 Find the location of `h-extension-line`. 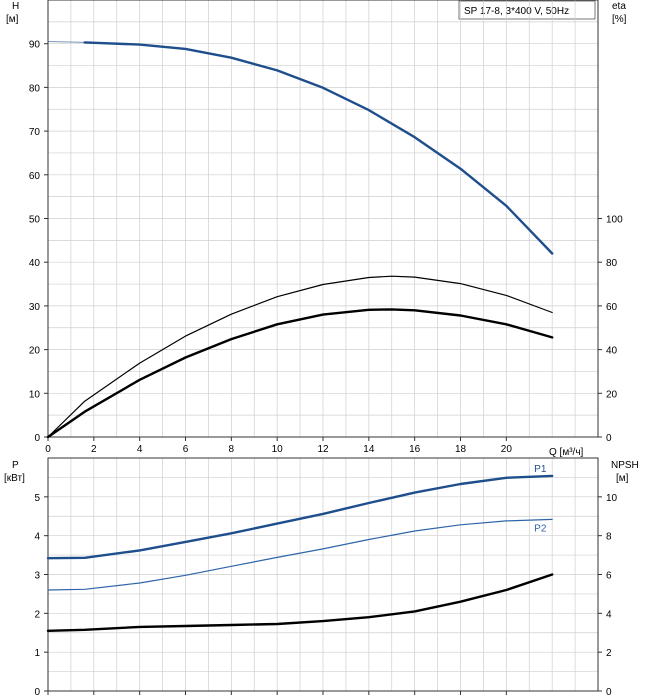

h-extension-line is located at coordinates (66, 42).